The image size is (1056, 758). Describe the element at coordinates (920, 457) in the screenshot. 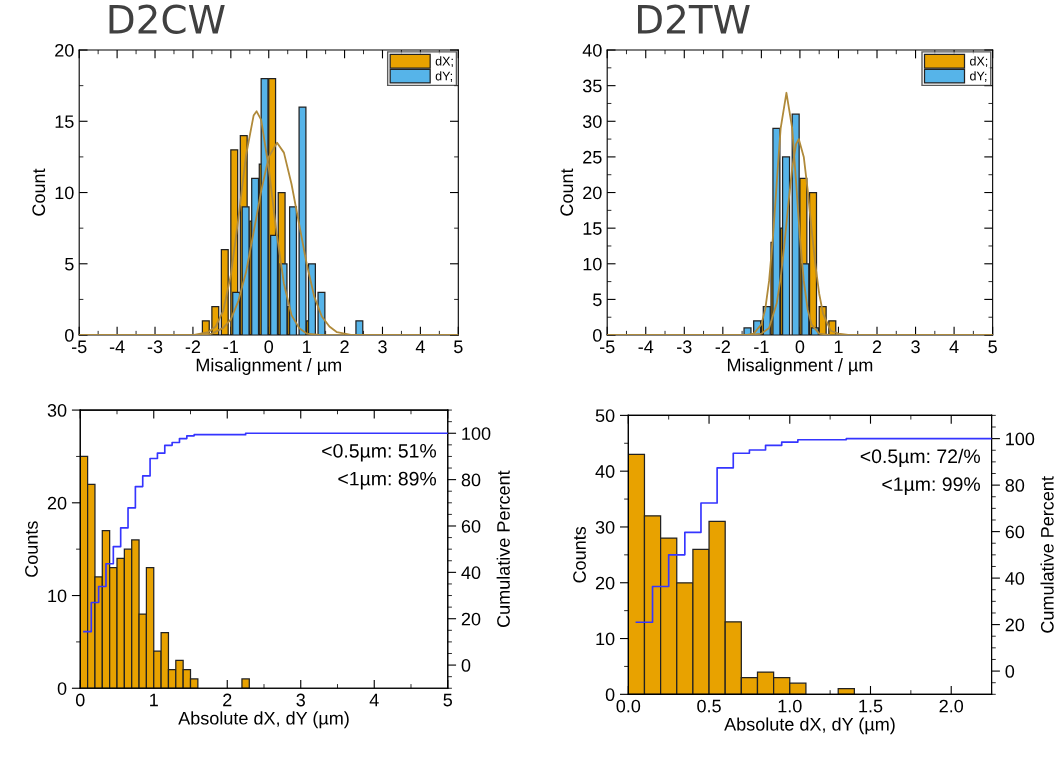

I see `annotation: <0.5µm: 72/%` at that location.